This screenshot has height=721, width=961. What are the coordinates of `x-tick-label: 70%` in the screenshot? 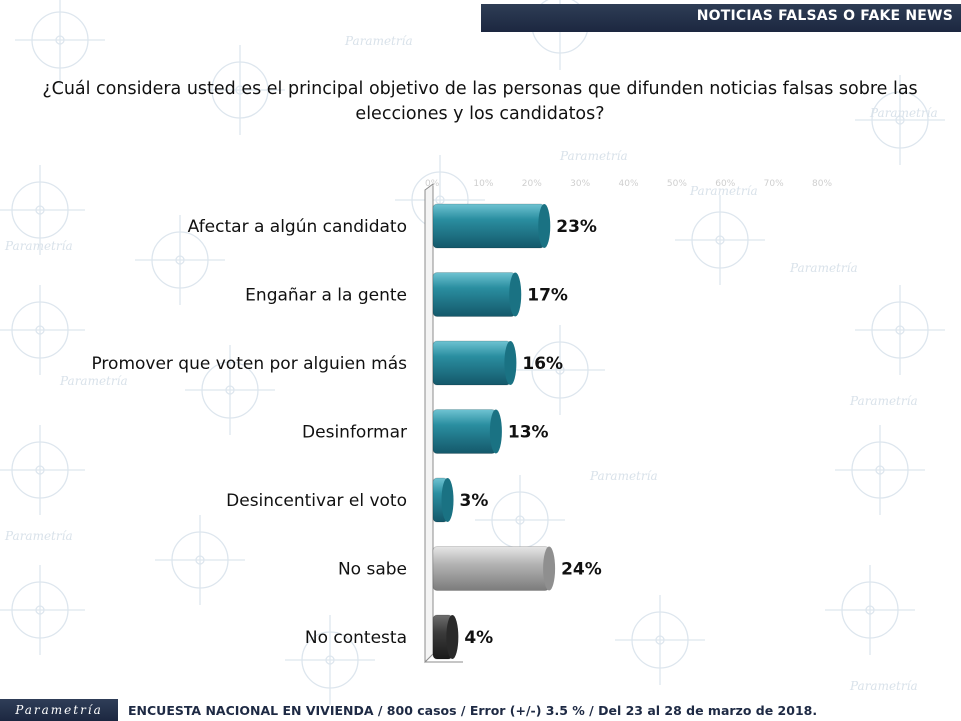 It's located at (774, 184).